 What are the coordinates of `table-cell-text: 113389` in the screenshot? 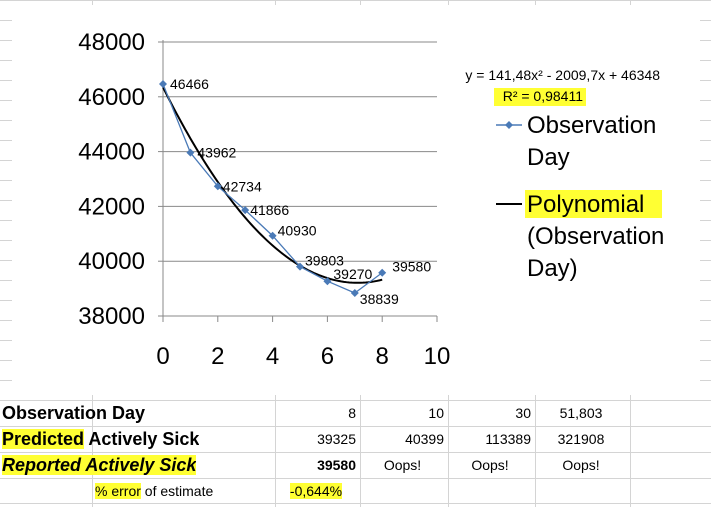 It's located at (508, 439).